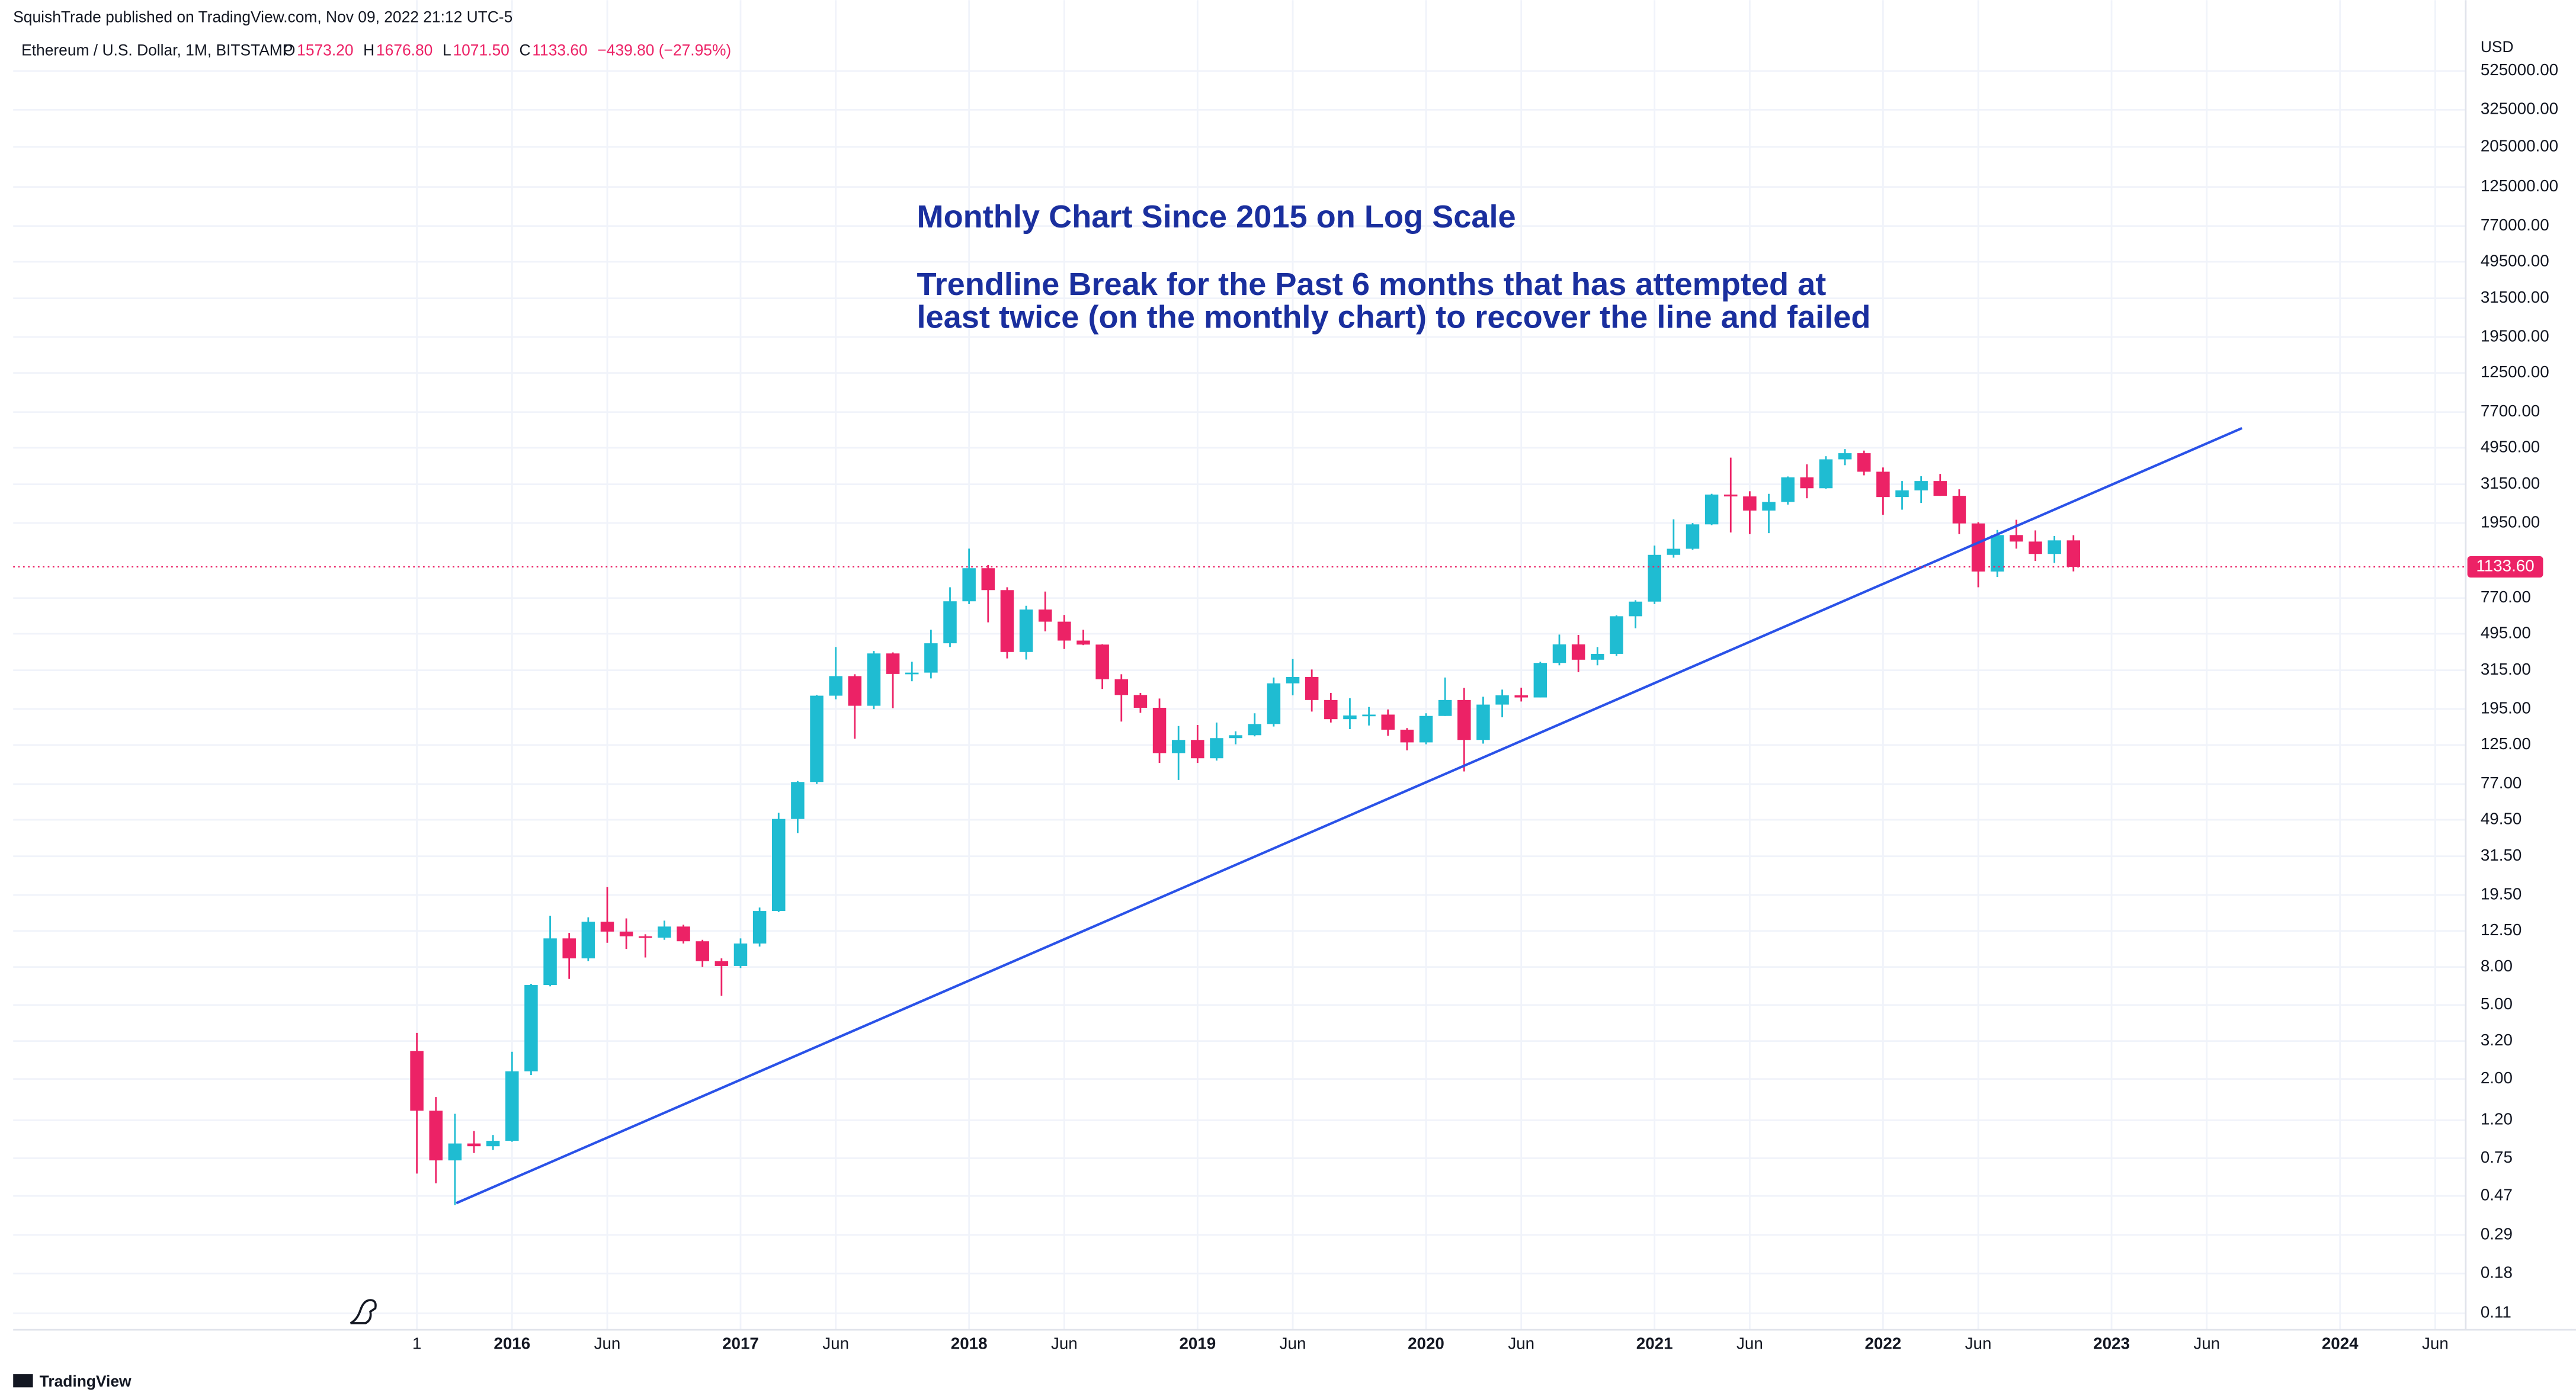  I want to click on y-tick-label: 205000.00, so click(2519, 145).